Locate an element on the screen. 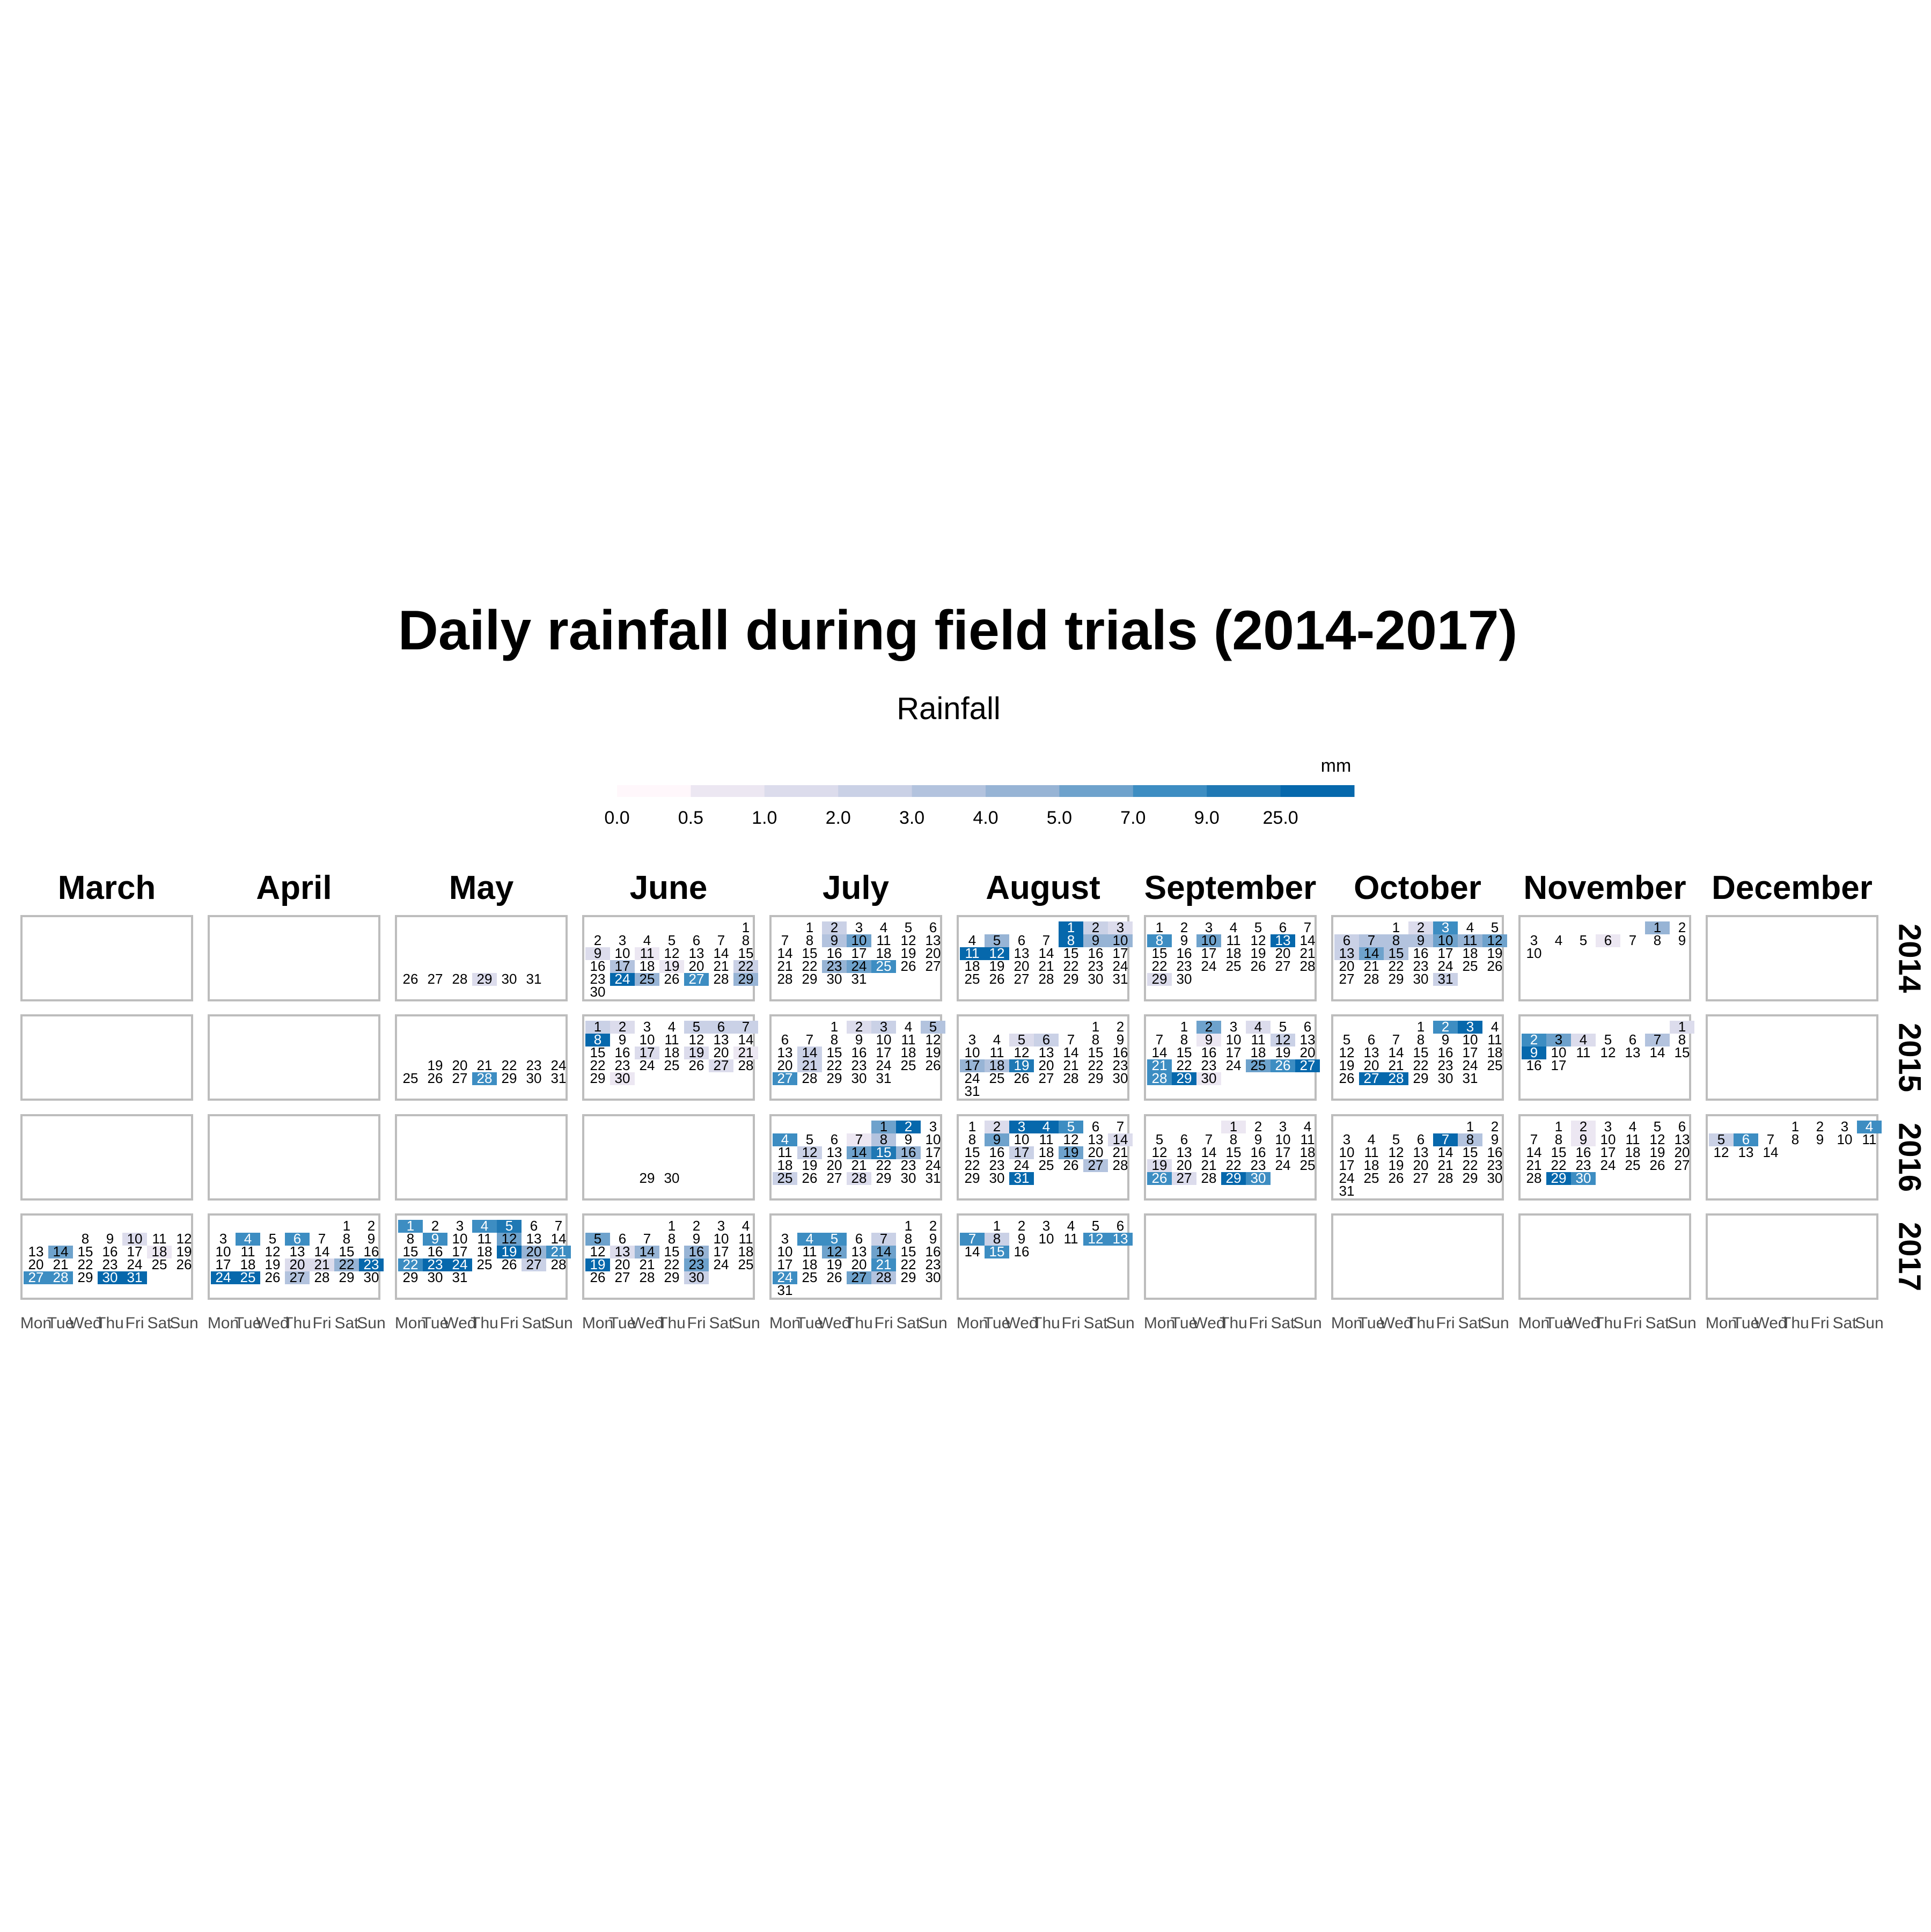 This screenshot has width=1931, height=1932. day-label: 9 is located at coordinates (1209, 1039).